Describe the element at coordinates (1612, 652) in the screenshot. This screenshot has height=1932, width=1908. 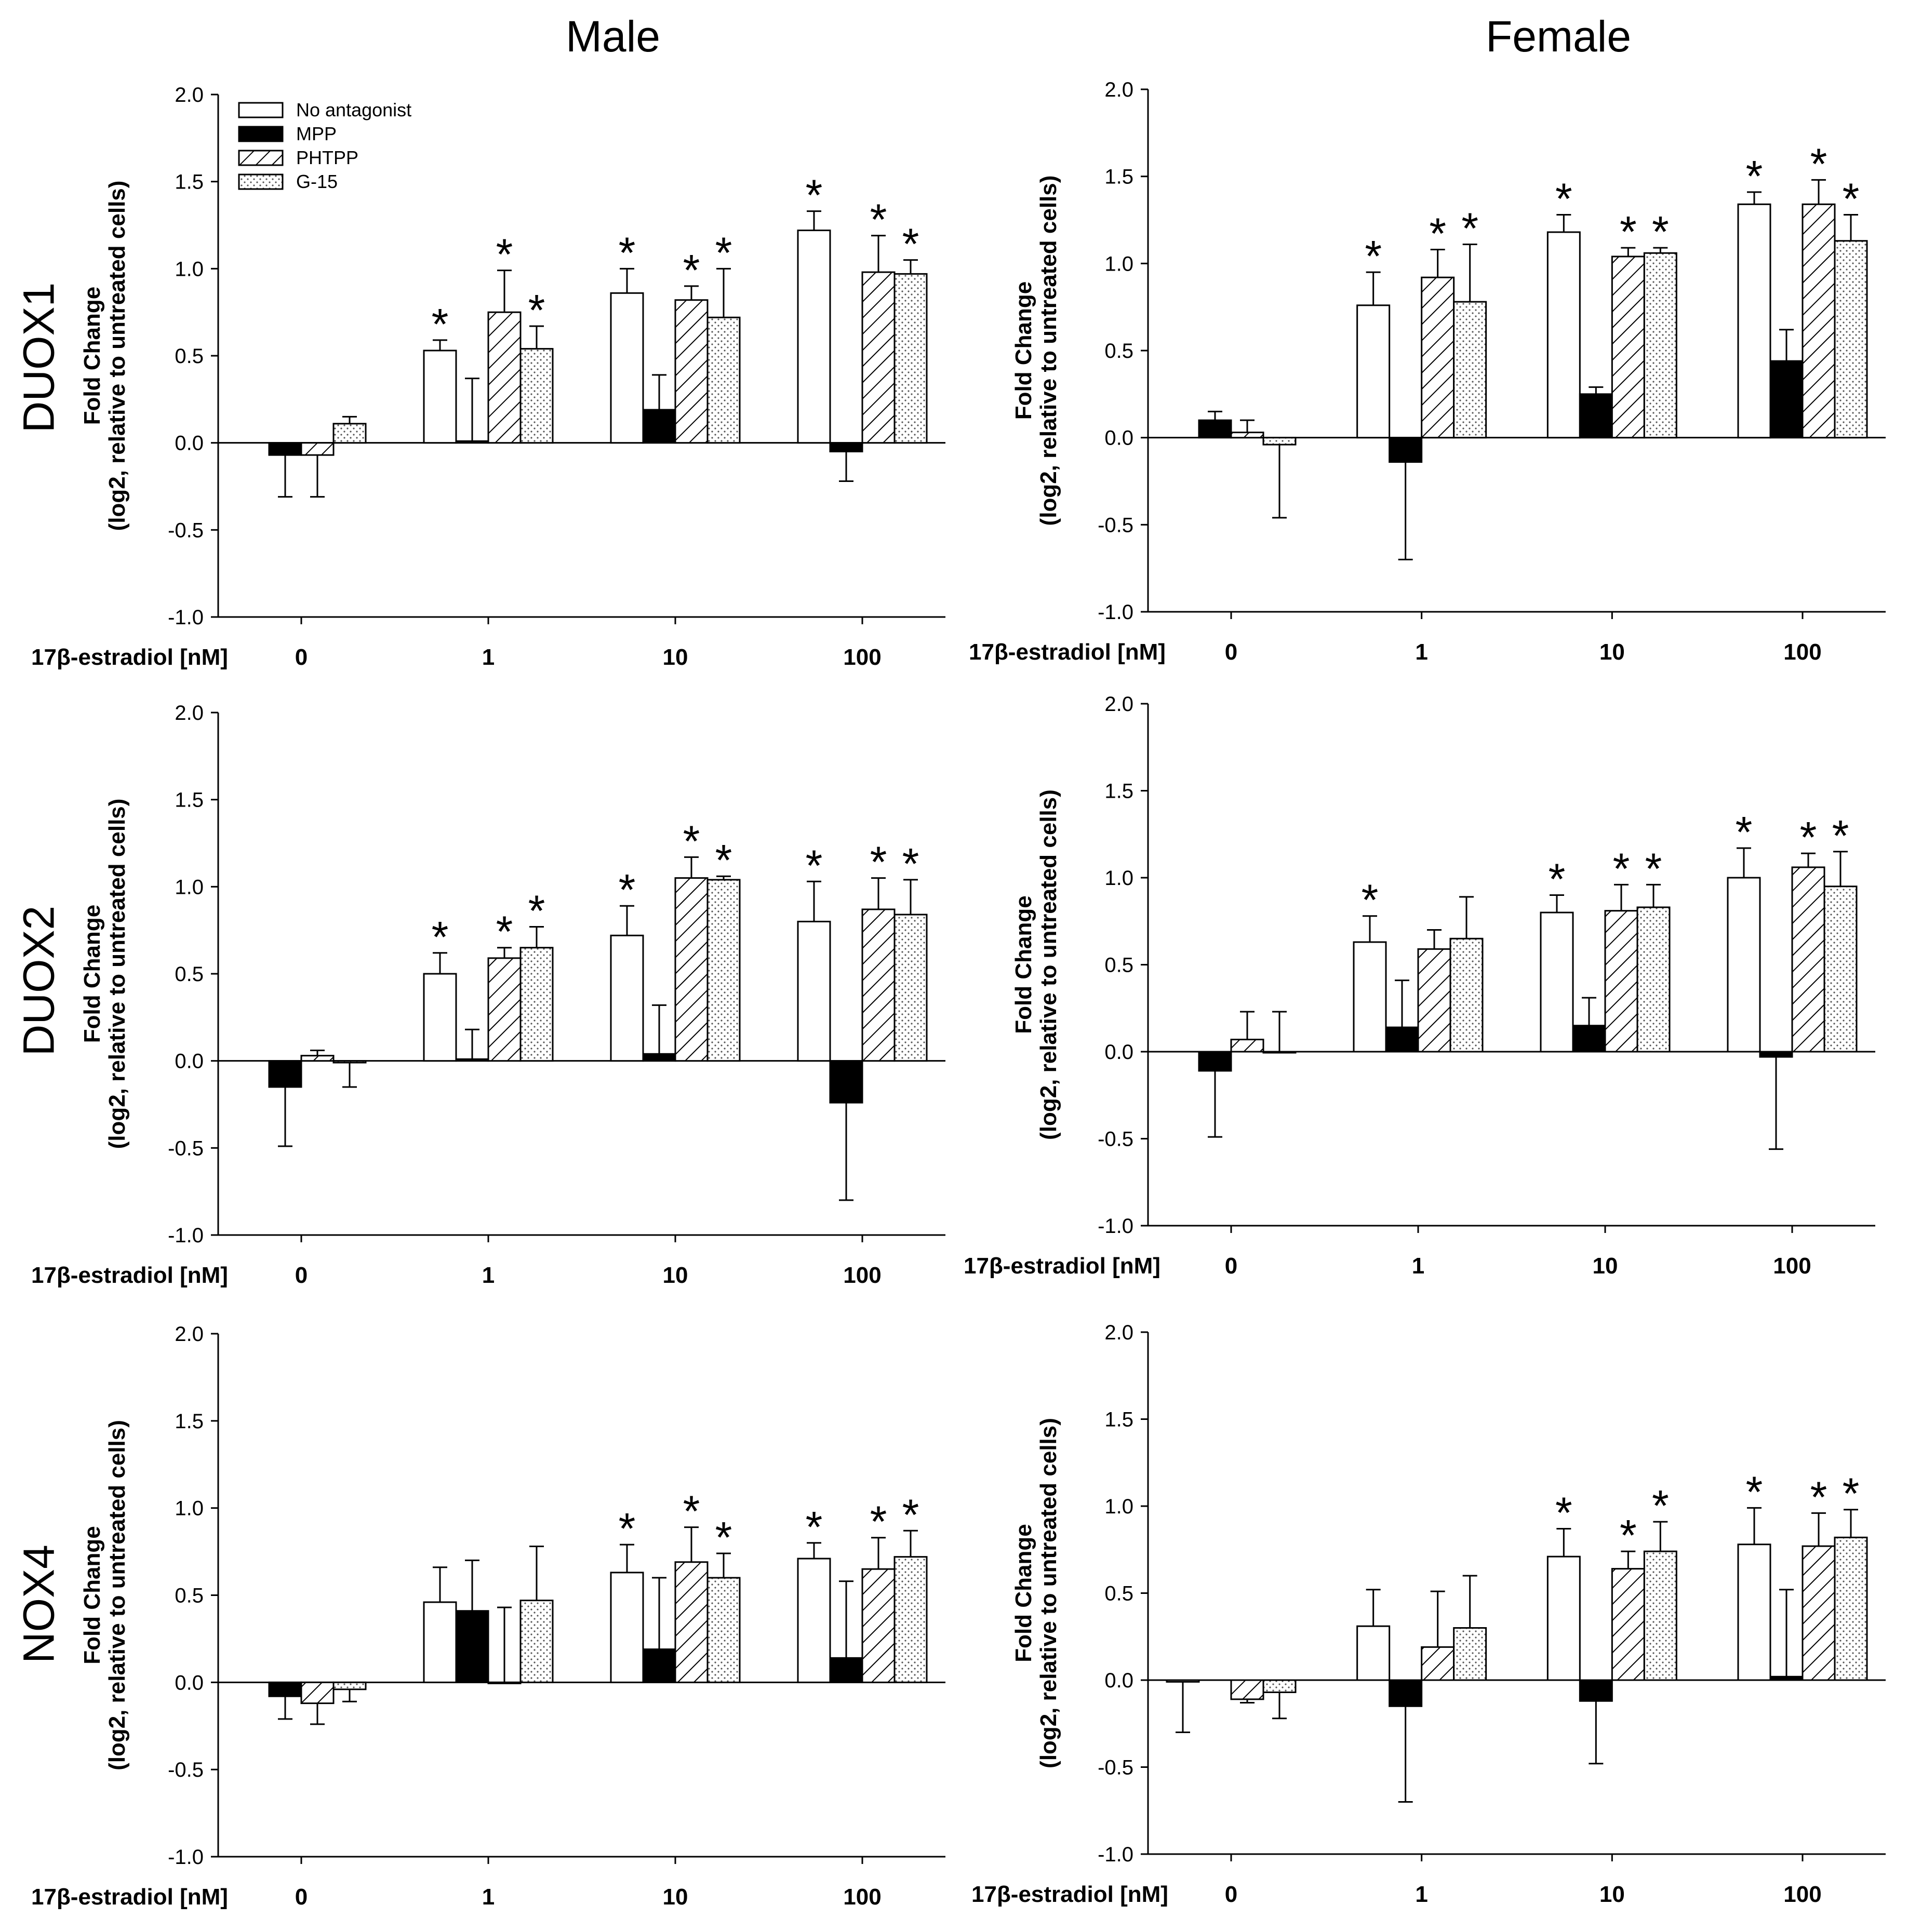
I see `x-tick-label: 10` at that location.